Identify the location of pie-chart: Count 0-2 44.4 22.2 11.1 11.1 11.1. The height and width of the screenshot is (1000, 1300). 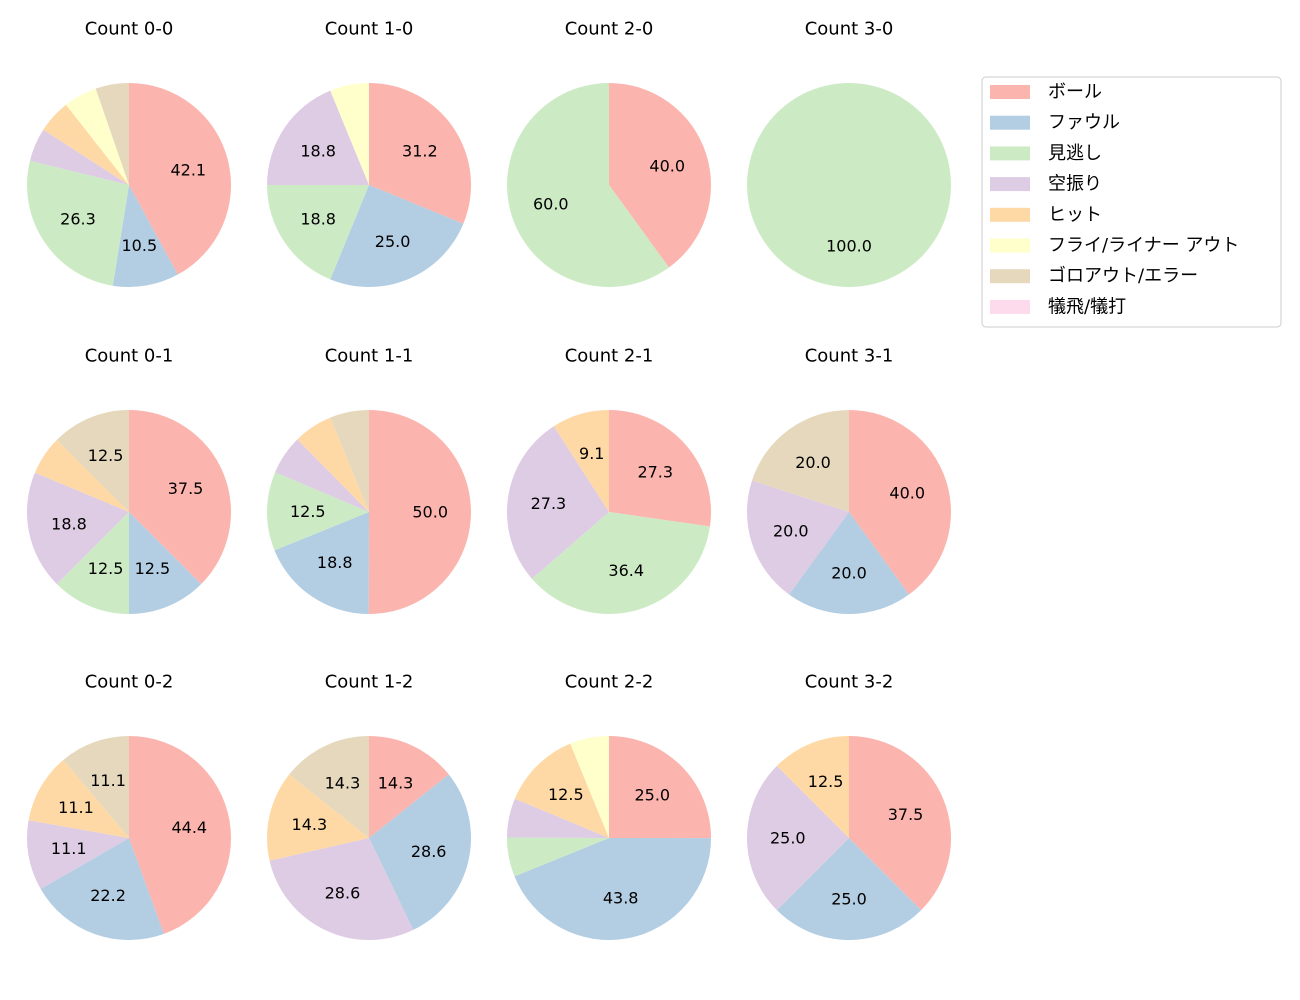
(129, 806).